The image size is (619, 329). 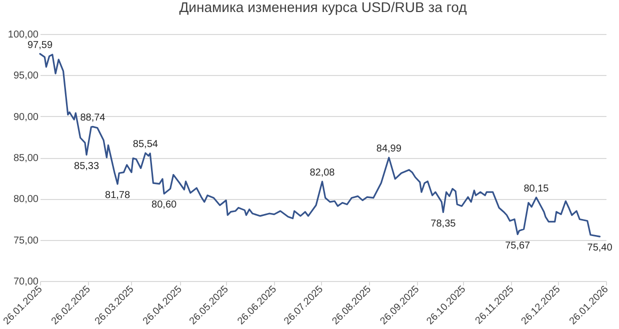 I want to click on y-tick-label: 85,00, so click(x=26, y=158).